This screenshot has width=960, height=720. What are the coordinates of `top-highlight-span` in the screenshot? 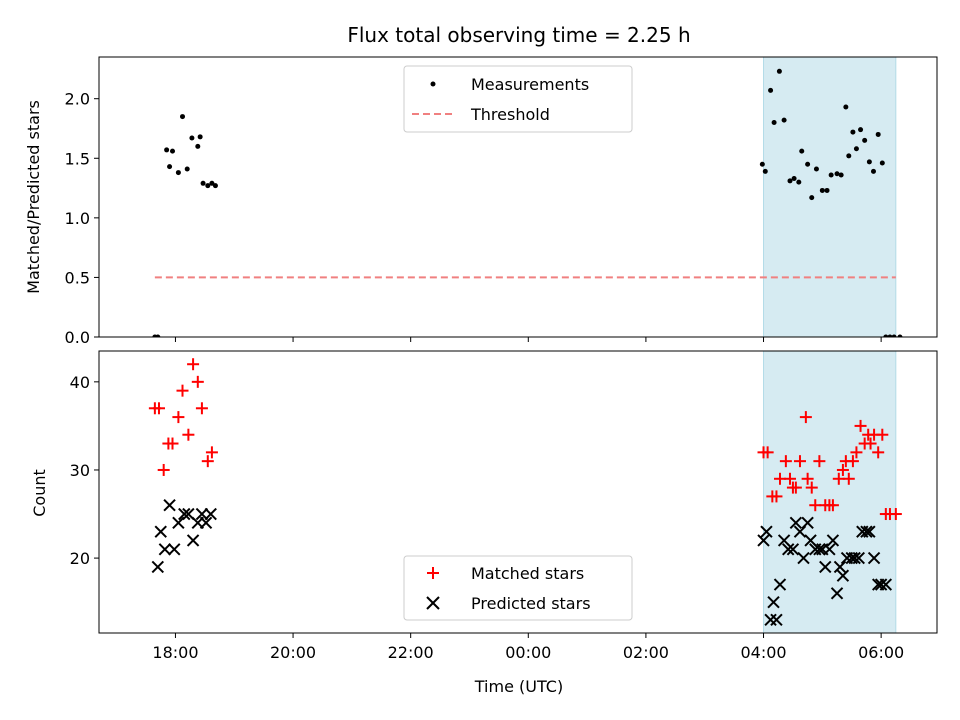 It's located at (830, 197).